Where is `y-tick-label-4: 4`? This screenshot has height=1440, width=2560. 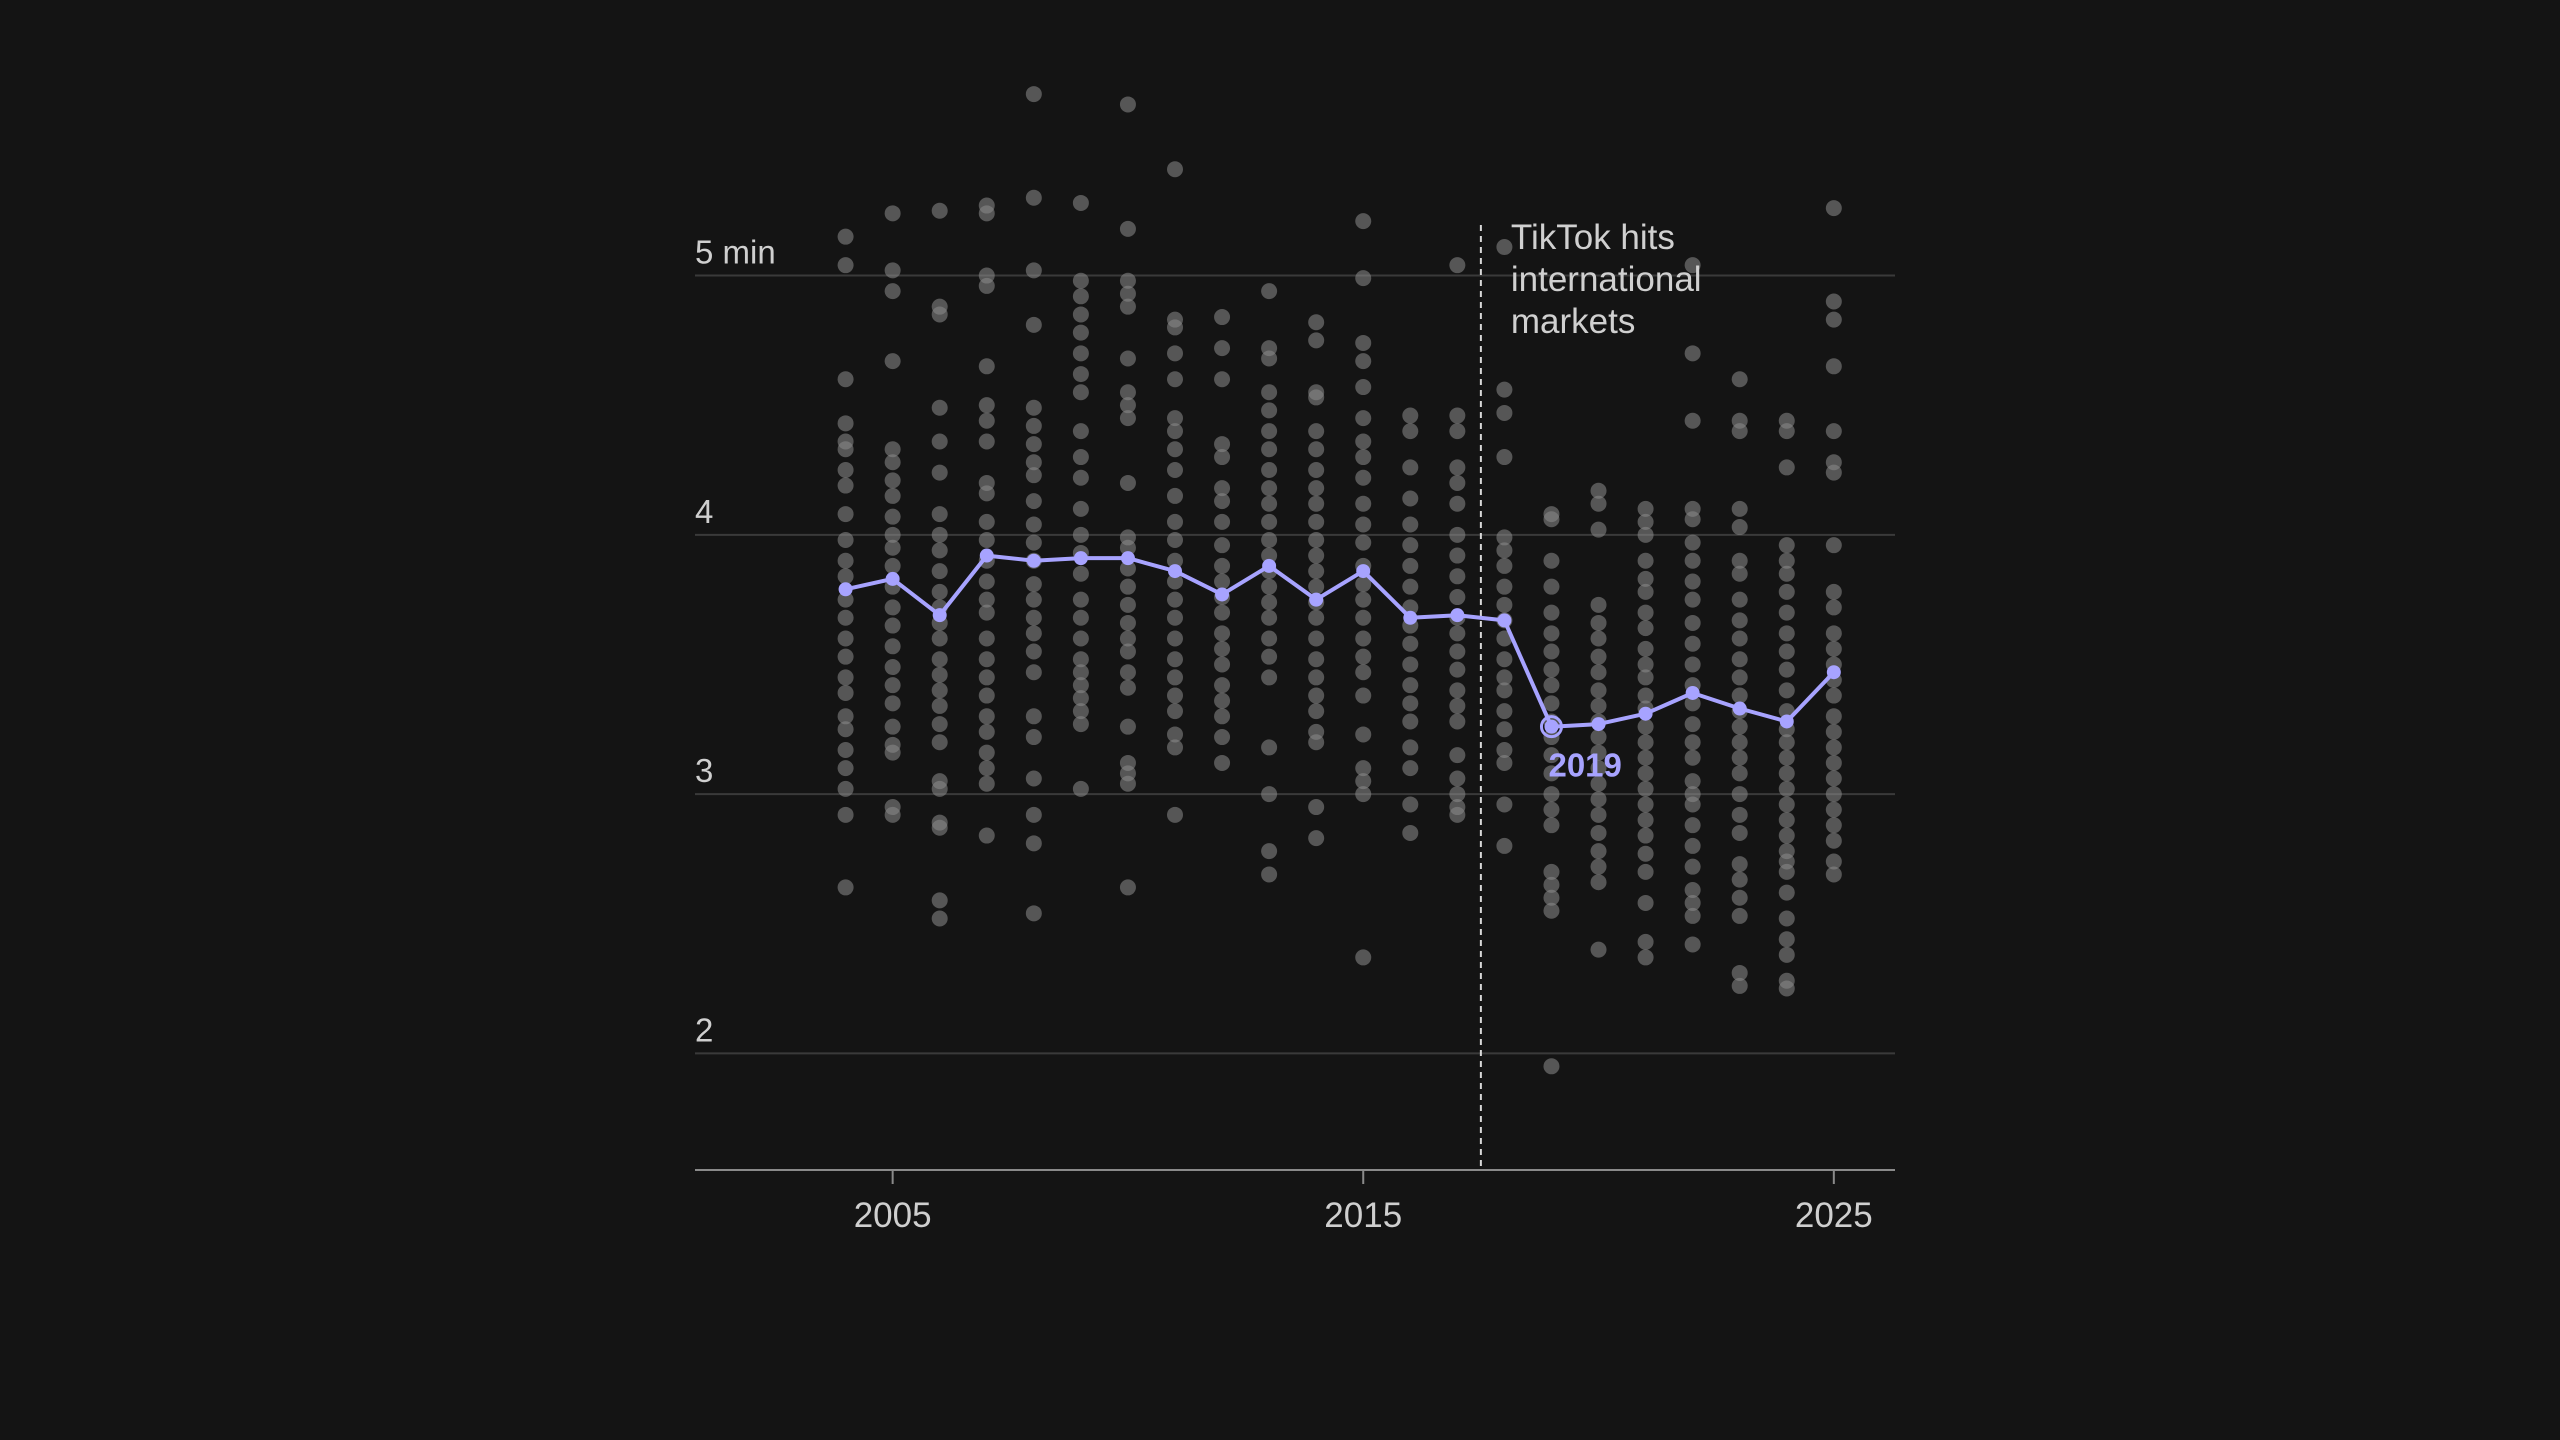 y-tick-label-4: 4 is located at coordinates (704, 511).